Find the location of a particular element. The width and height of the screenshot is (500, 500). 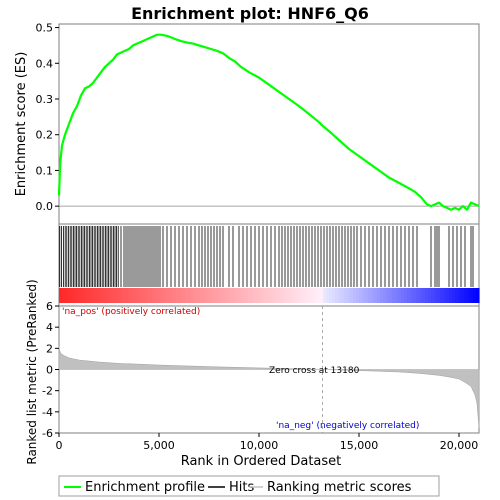

x-axis: 0 5,000 10,000 15,000 20,000 is located at coordinates (267, 442).